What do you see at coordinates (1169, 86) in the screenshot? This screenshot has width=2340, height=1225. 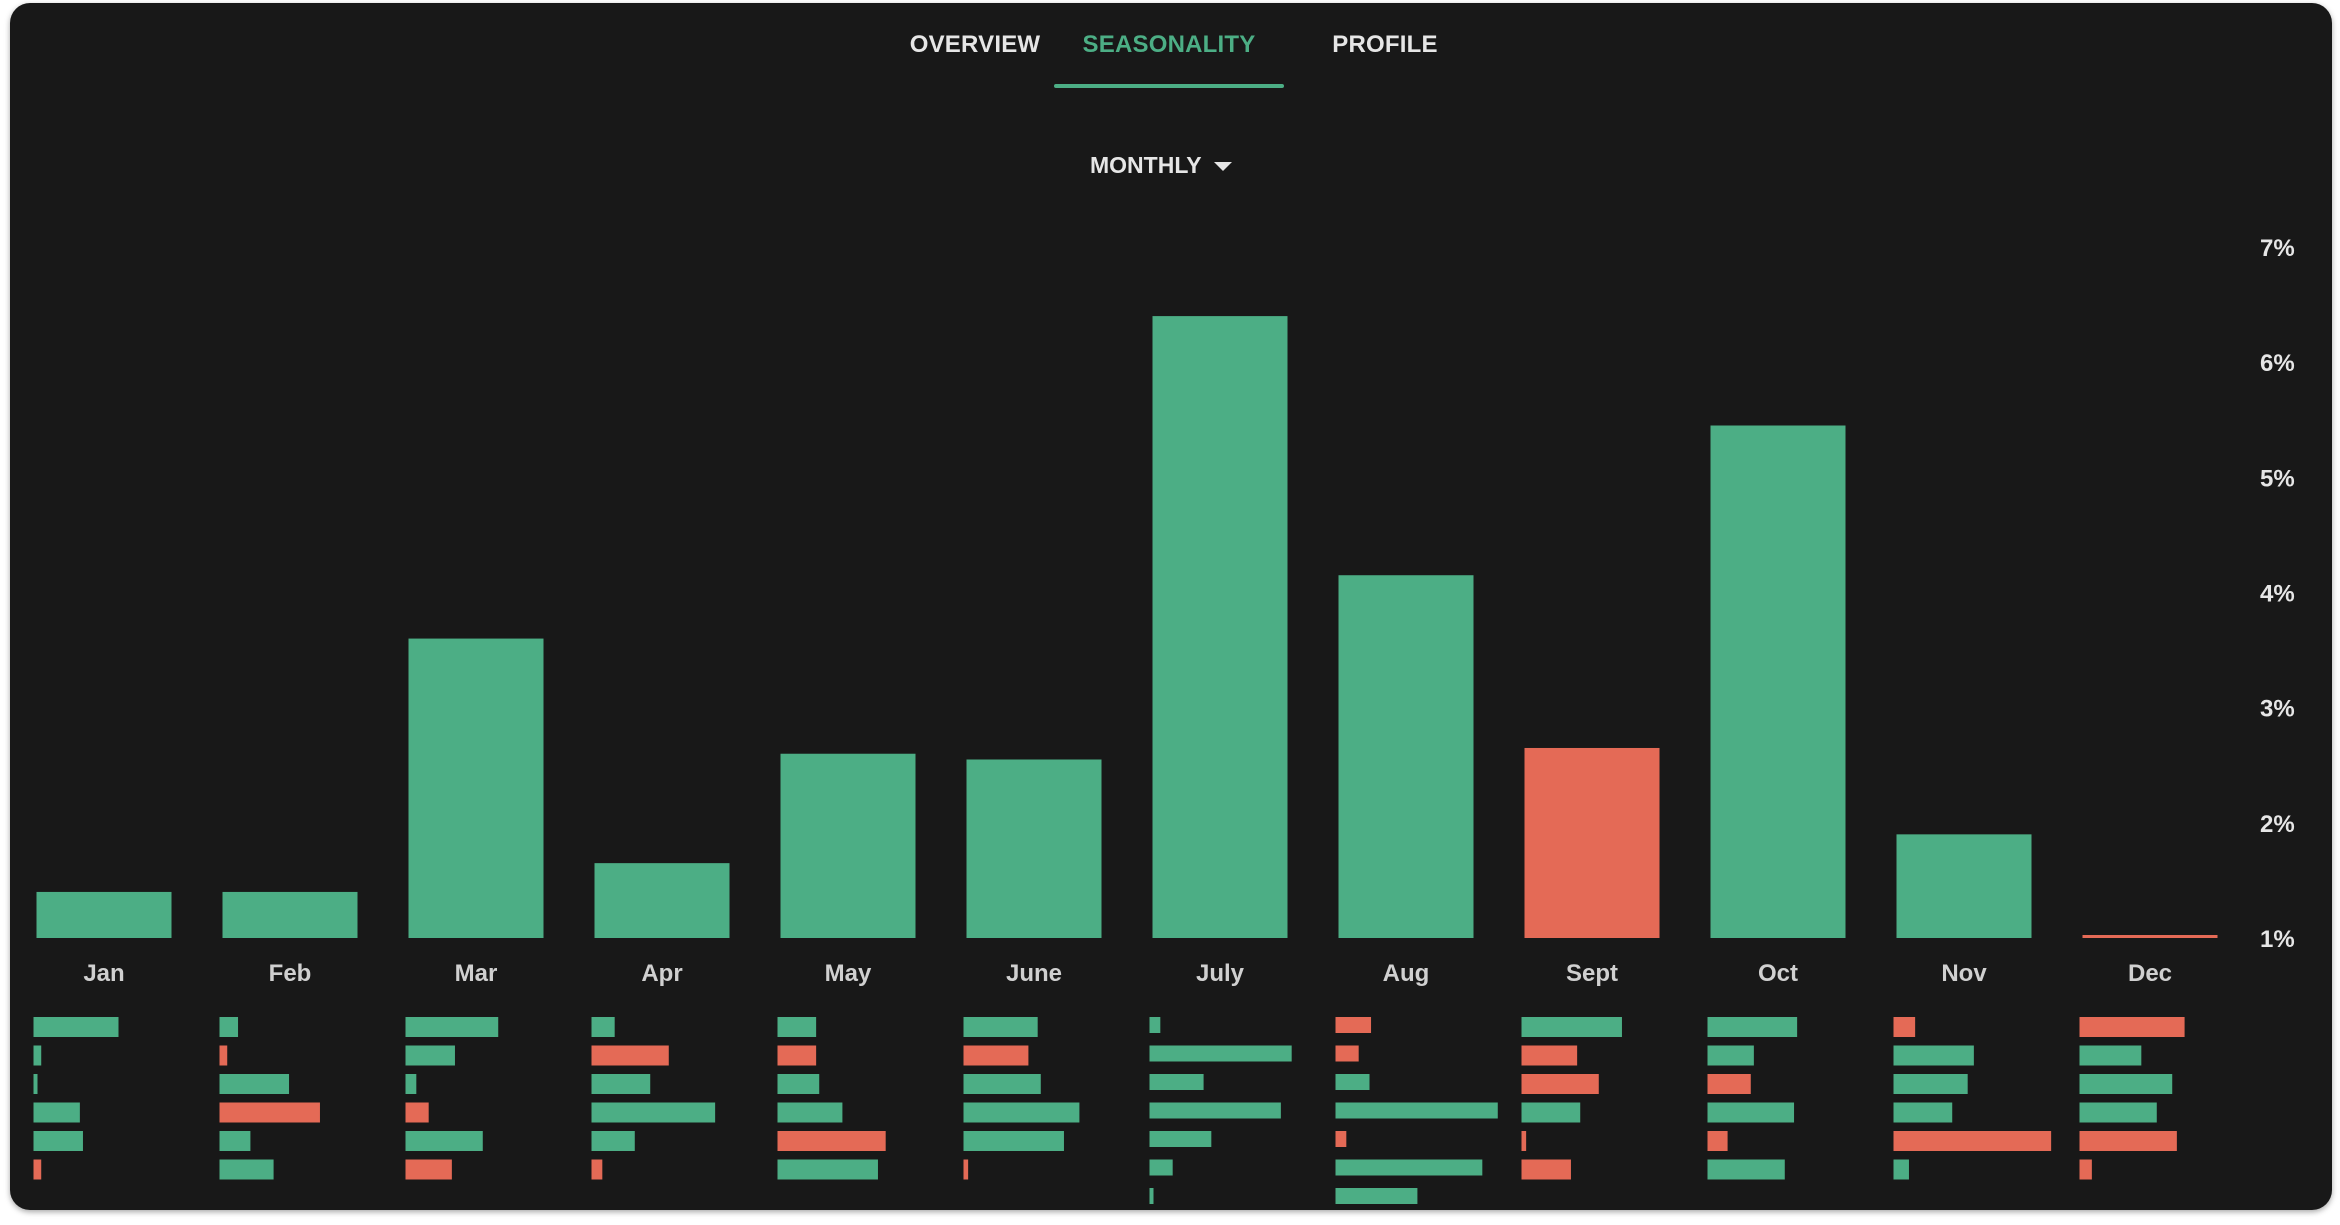 I see `active-tab-indicator` at bounding box center [1169, 86].